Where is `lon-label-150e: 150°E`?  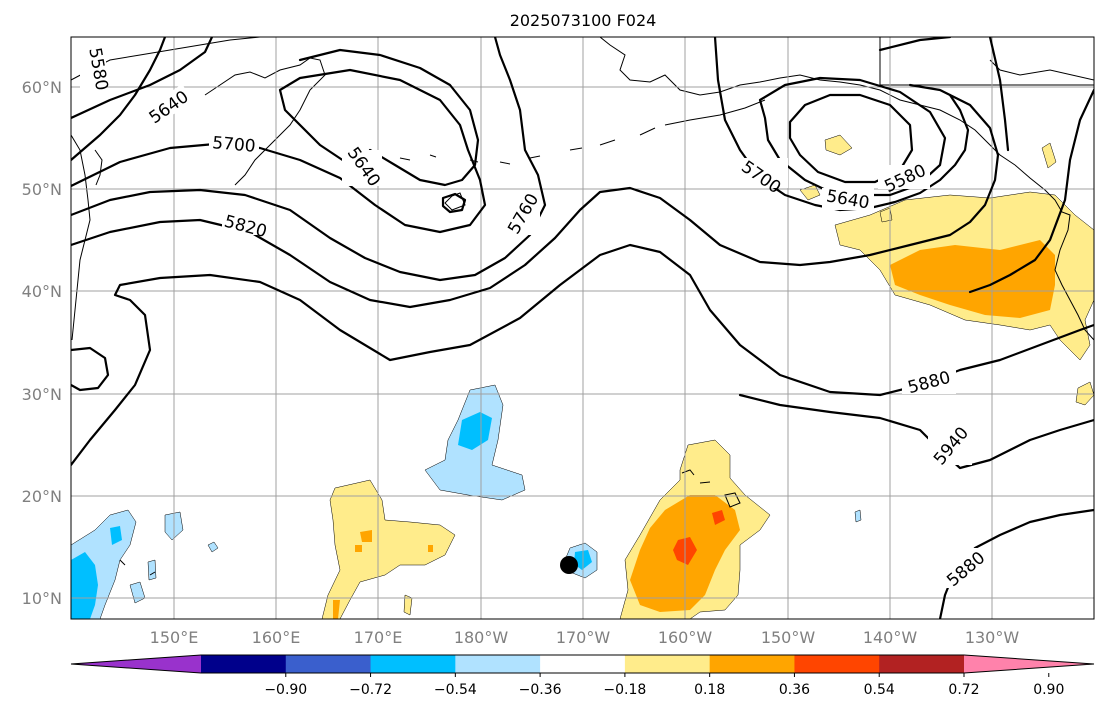 lon-label-150e: 150°E is located at coordinates (174, 637).